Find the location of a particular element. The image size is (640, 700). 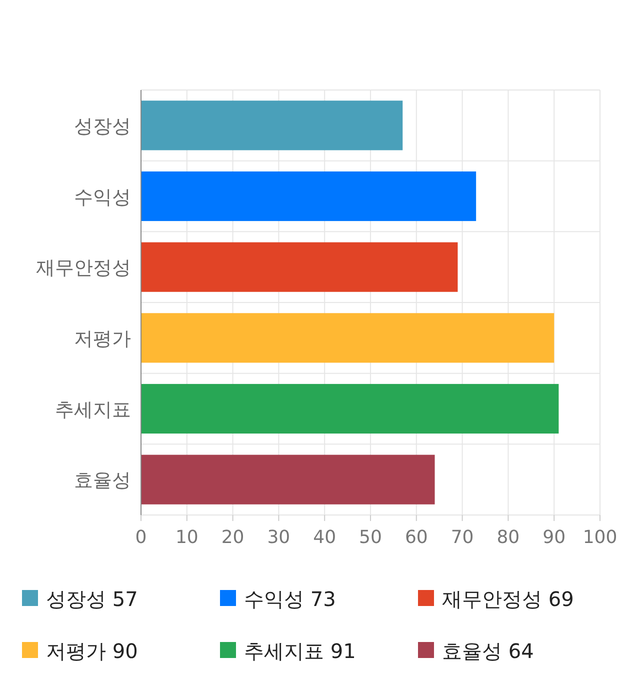

legend-label: 저평가 90 is located at coordinates (92, 651).